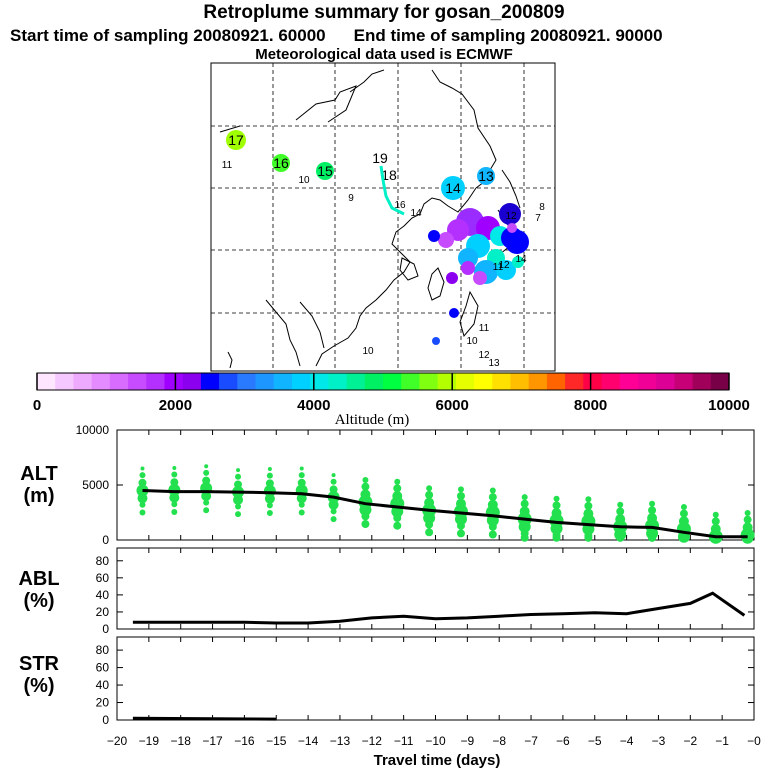  Describe the element at coordinates (313, 405) in the screenshot. I see `colorbar-tick-label: 4000` at that location.